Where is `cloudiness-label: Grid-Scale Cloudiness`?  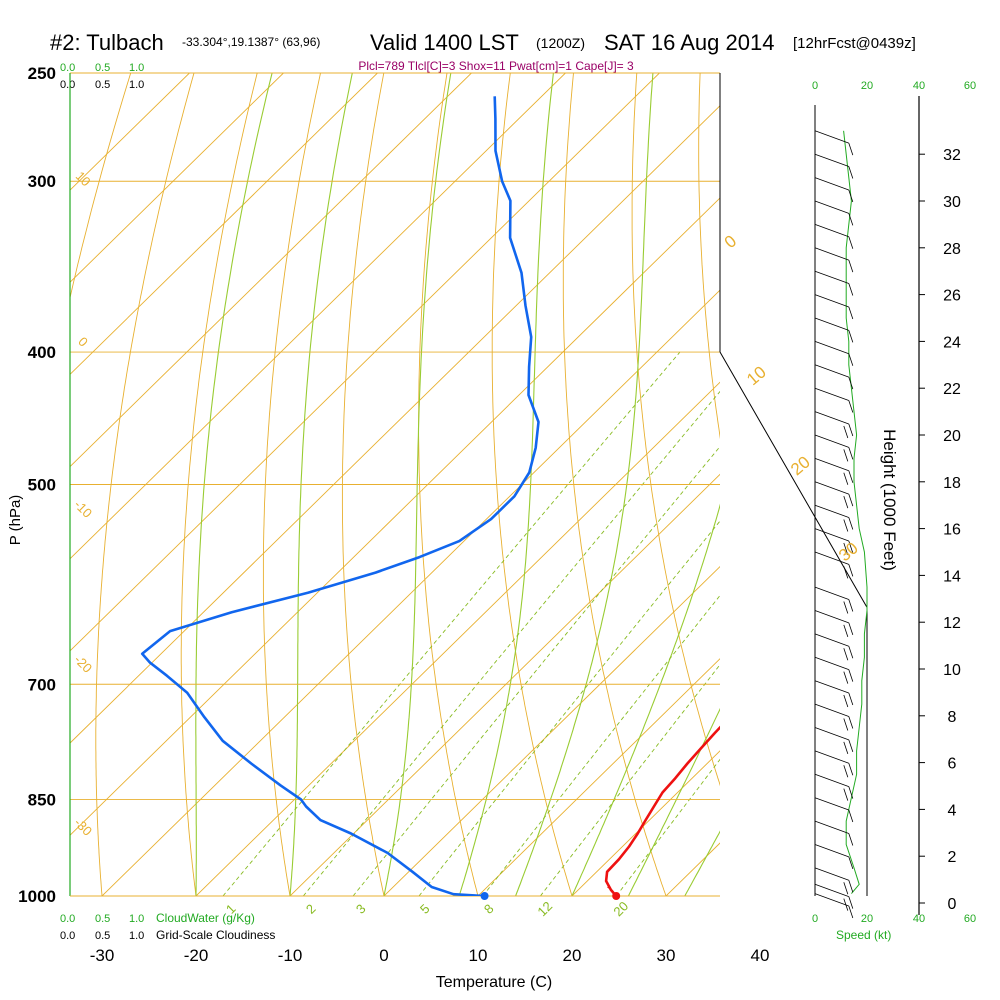
cloudiness-label: Grid-Scale Cloudiness is located at coordinates (215, 935).